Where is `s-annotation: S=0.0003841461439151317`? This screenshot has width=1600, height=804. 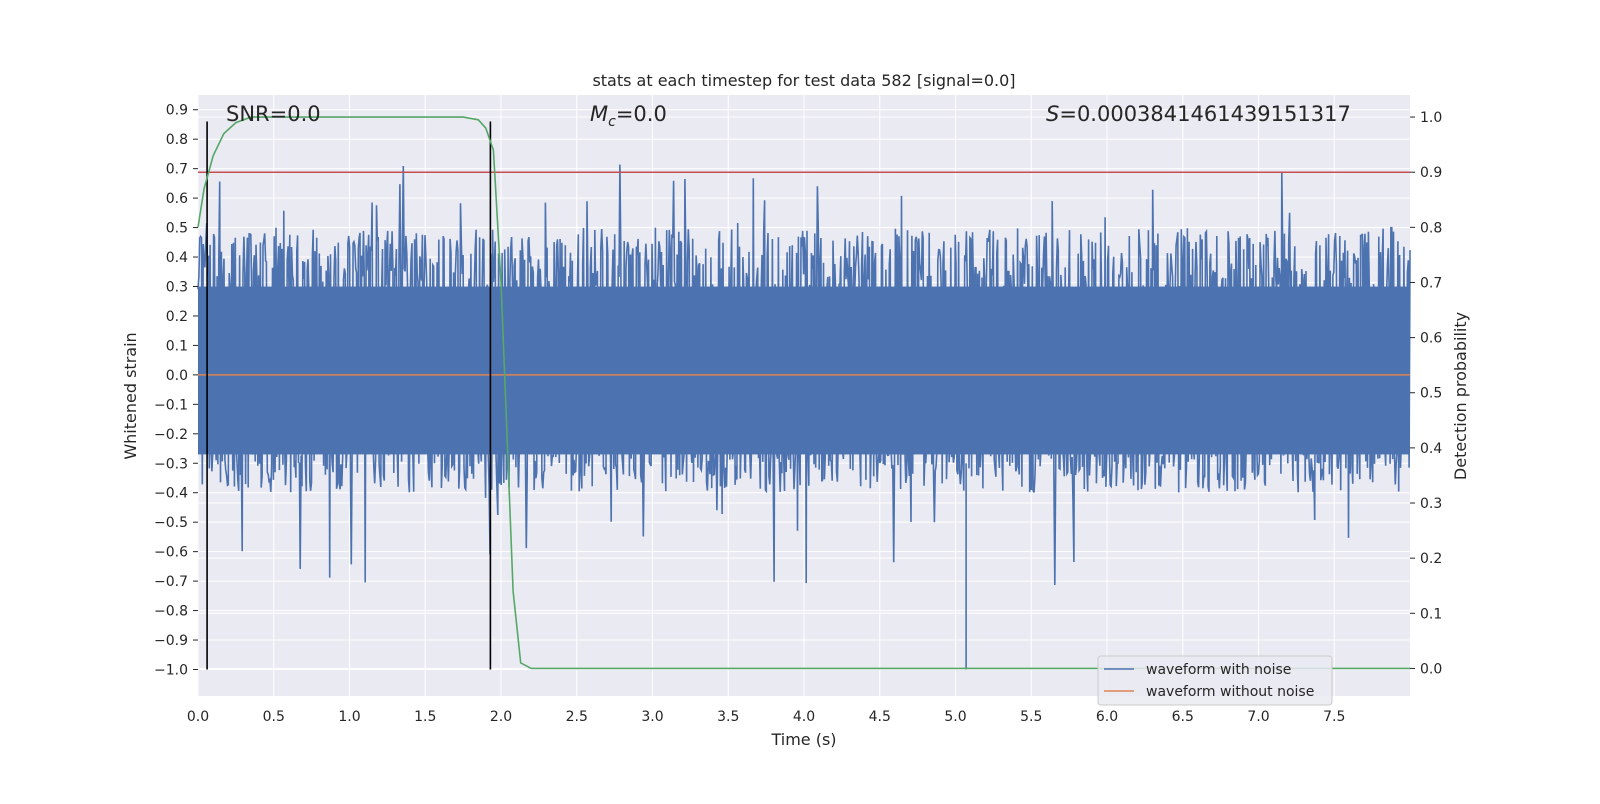 s-annotation: S=0.0003841461439151317 is located at coordinates (1198, 114).